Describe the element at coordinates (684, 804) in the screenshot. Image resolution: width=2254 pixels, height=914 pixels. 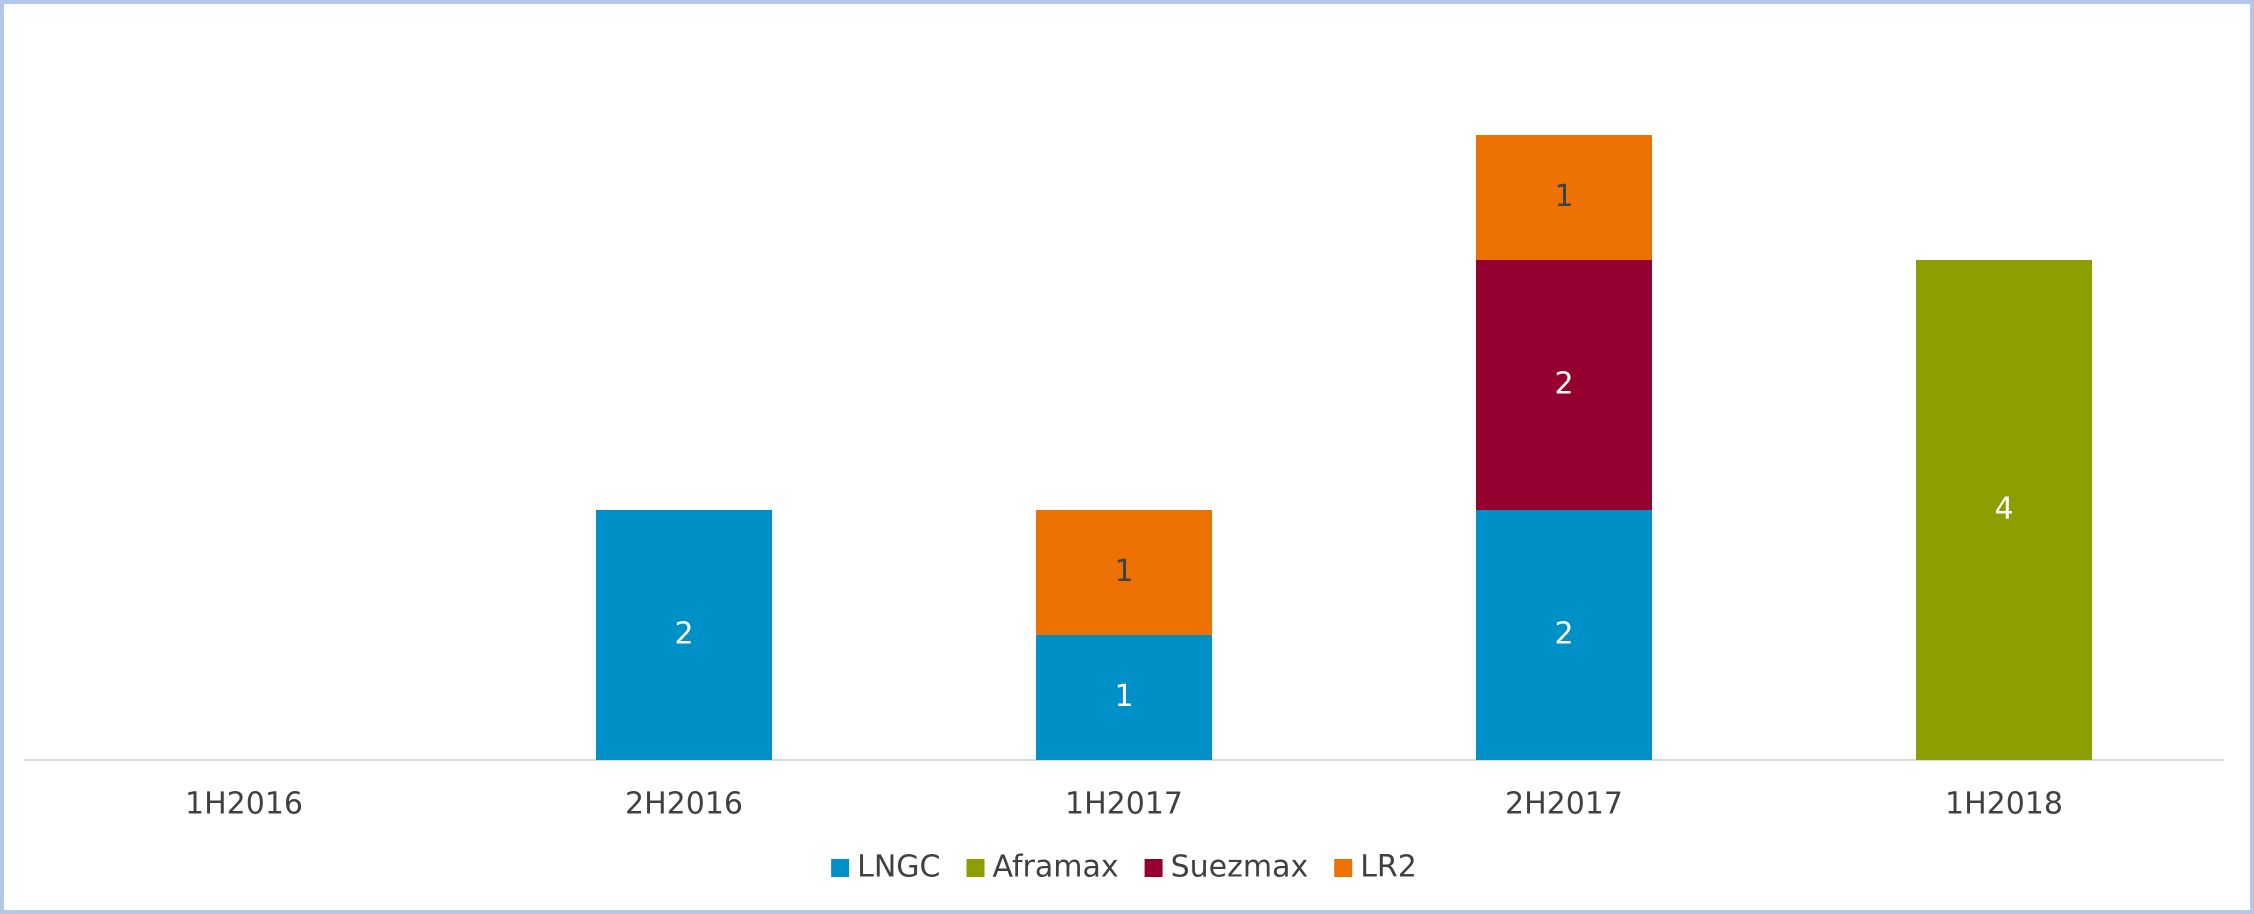
I see `x-tick-label: 2H2016` at that location.